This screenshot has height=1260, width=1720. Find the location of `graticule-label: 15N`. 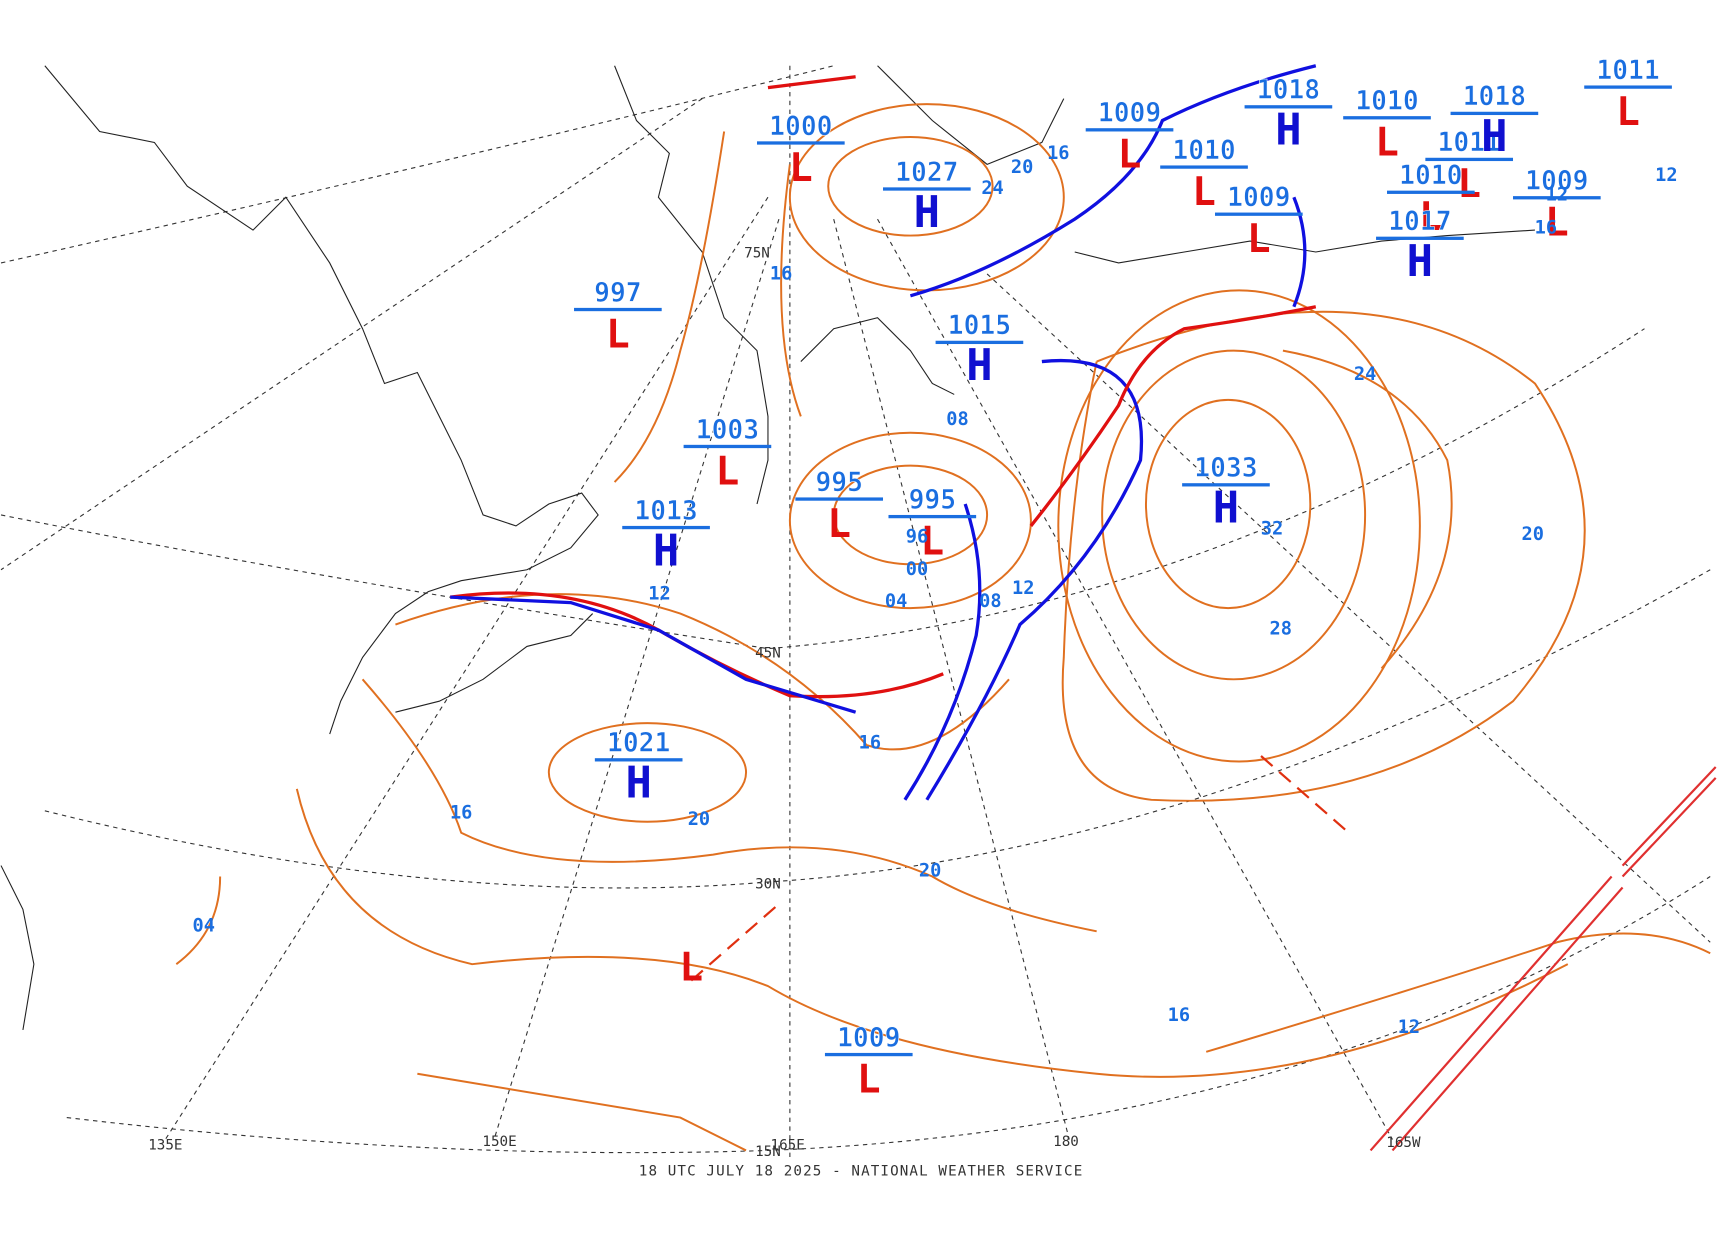

graticule-label: 15N is located at coordinates (768, 1152).